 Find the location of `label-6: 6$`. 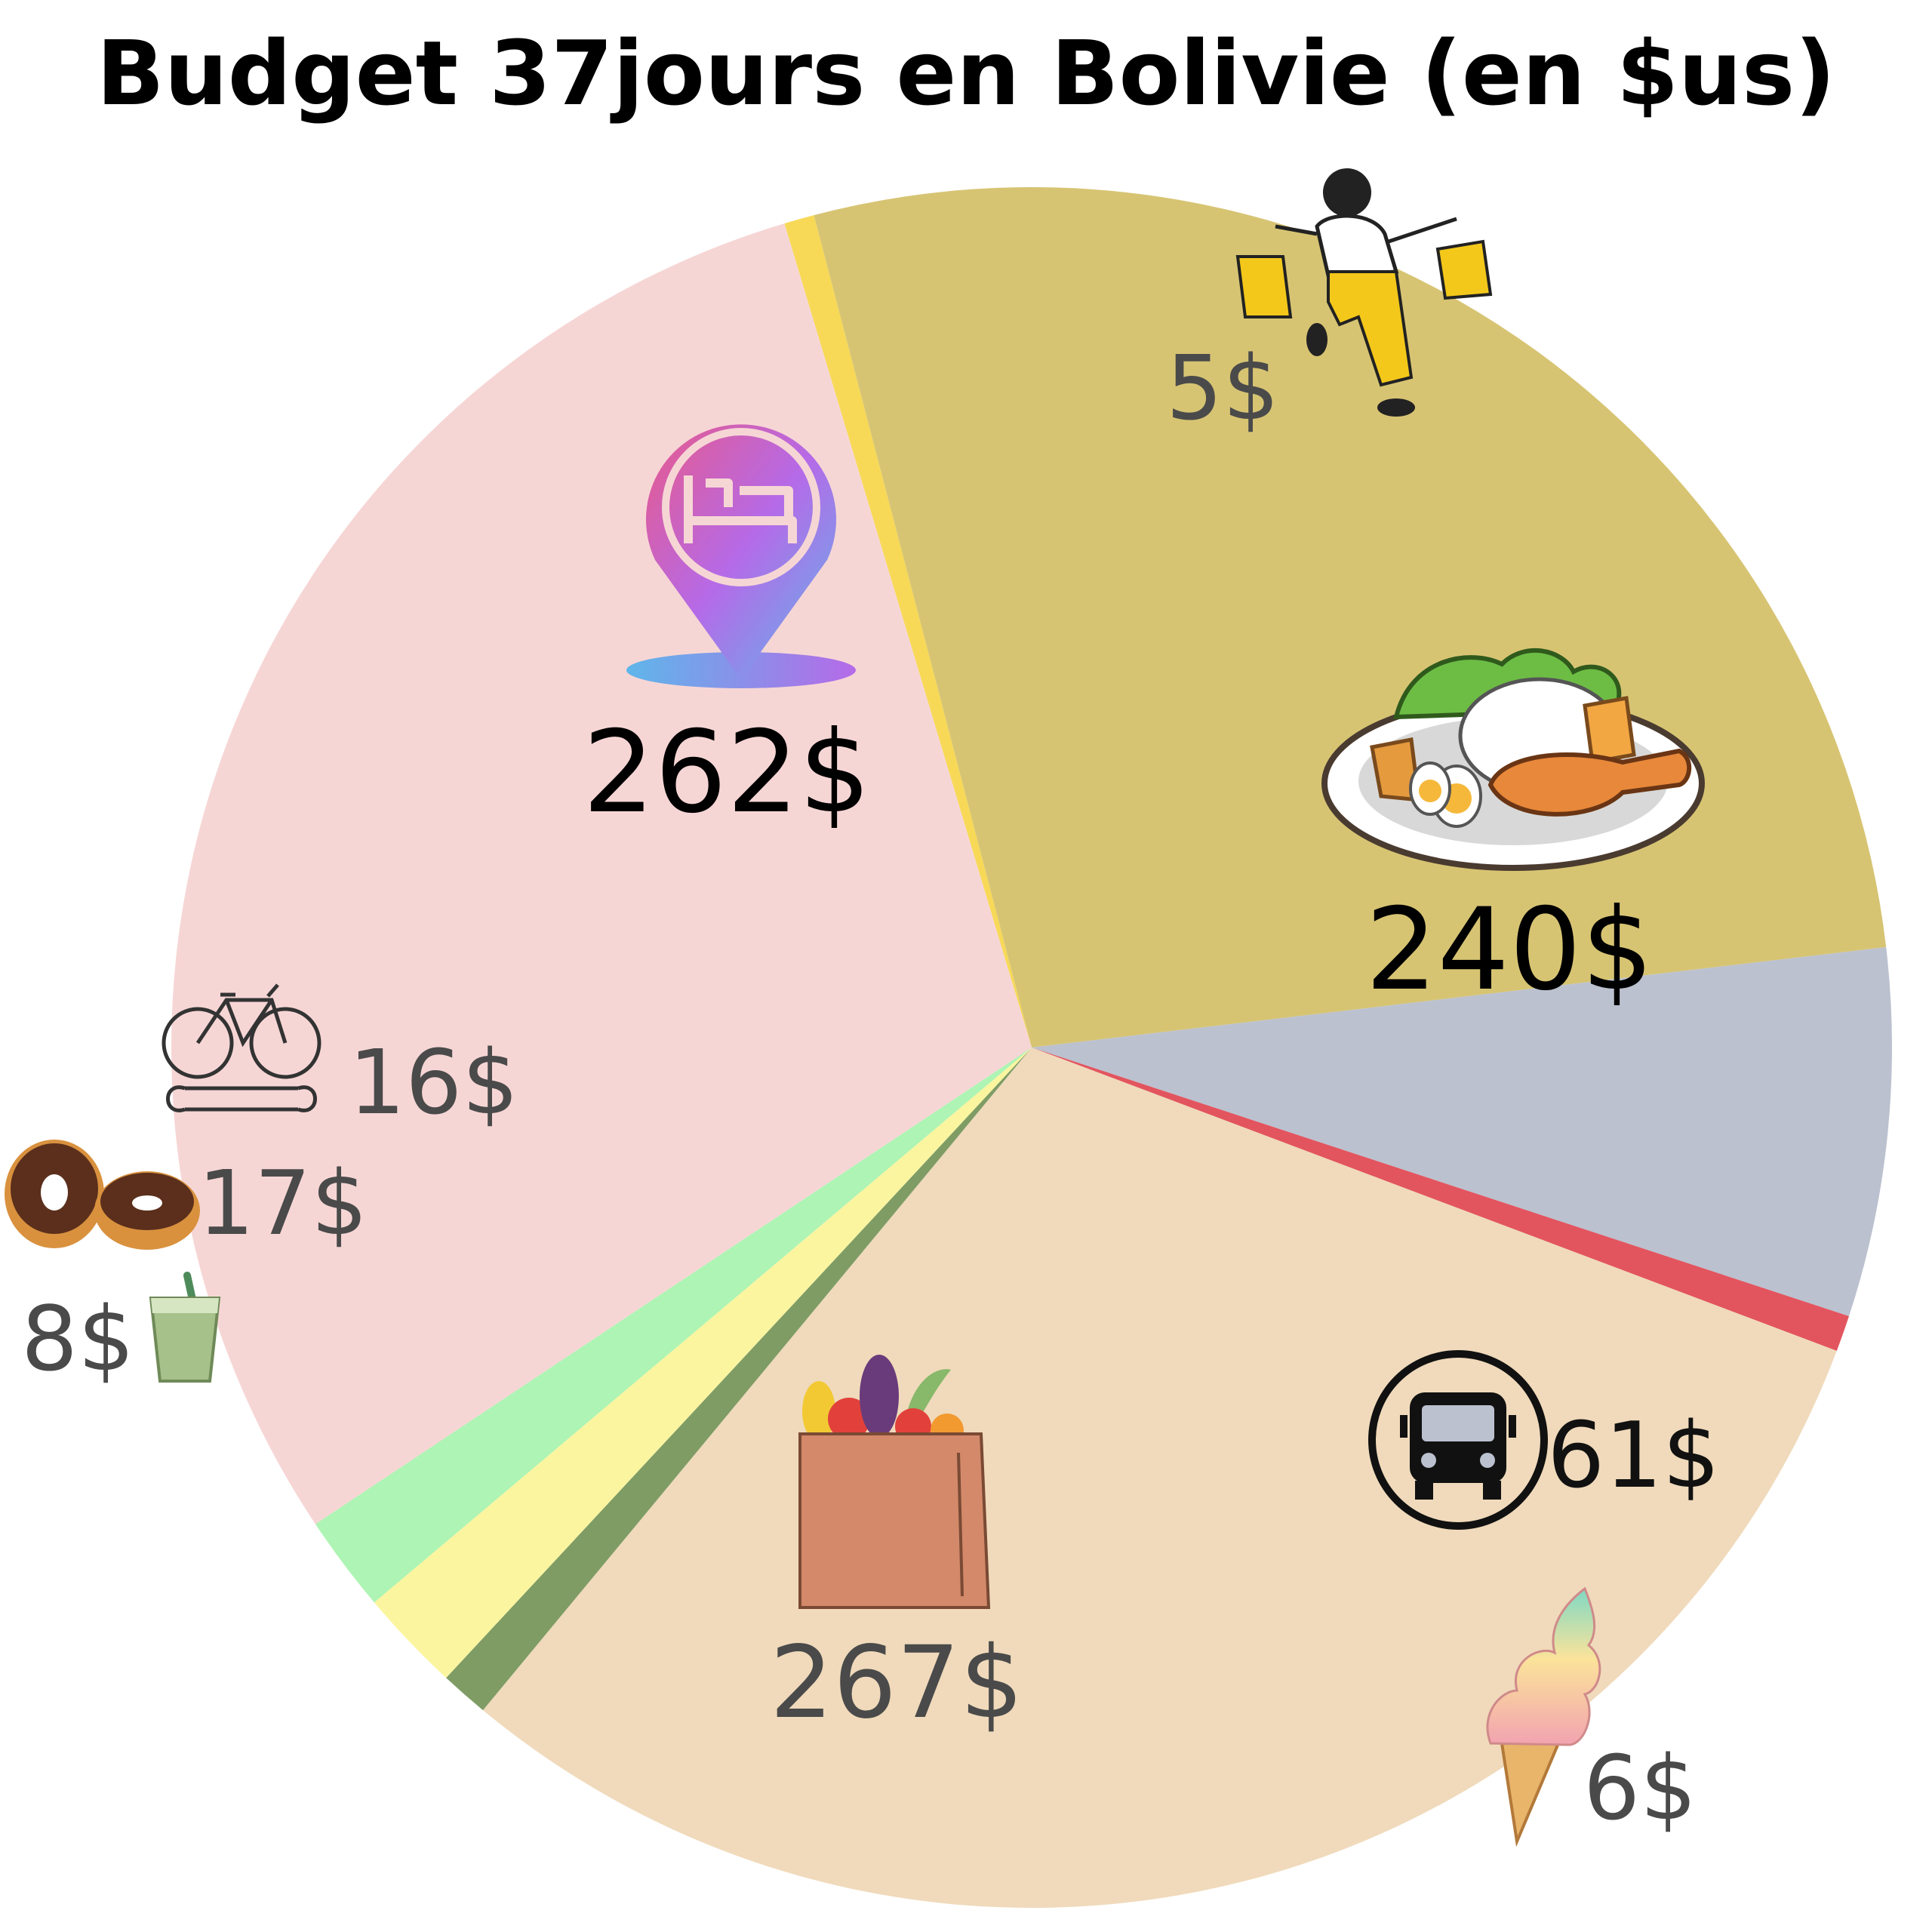

label-6: 6$ is located at coordinates (1640, 1788).